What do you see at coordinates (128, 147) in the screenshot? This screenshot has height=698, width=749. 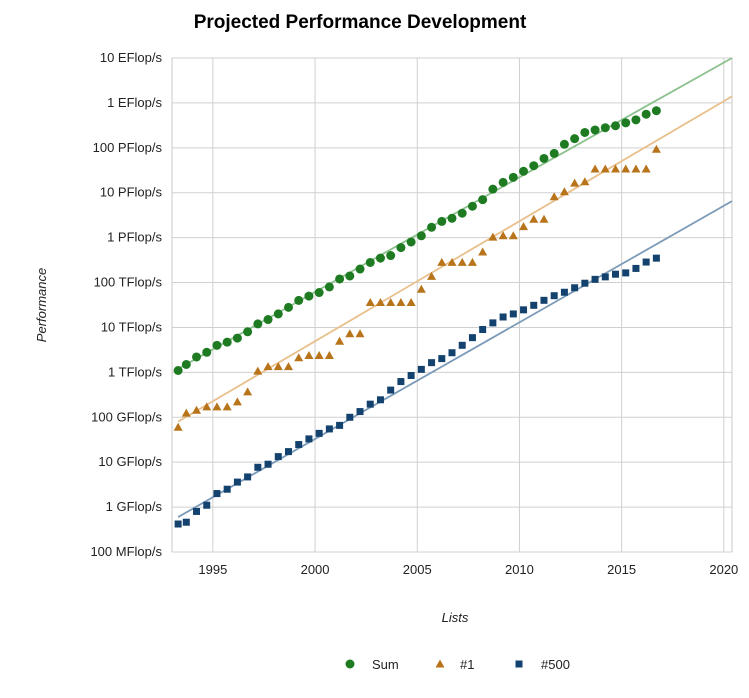 I see `y-tick-label: 100 PFlop/s` at bounding box center [128, 147].